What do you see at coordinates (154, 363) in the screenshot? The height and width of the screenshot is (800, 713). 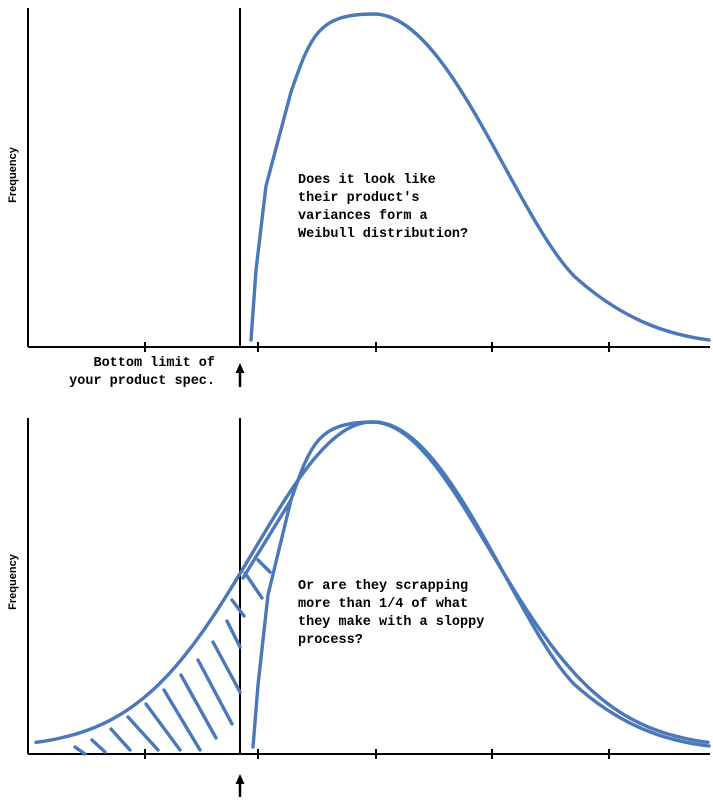 I see `spec-limit-label-line-1: Bottom limit of` at bounding box center [154, 363].